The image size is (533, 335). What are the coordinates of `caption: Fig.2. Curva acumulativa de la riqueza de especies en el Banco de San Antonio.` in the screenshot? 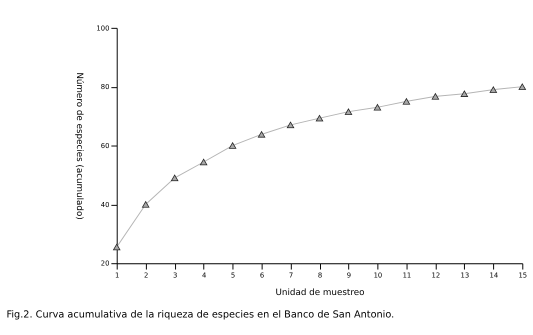 It's located at (200, 315).